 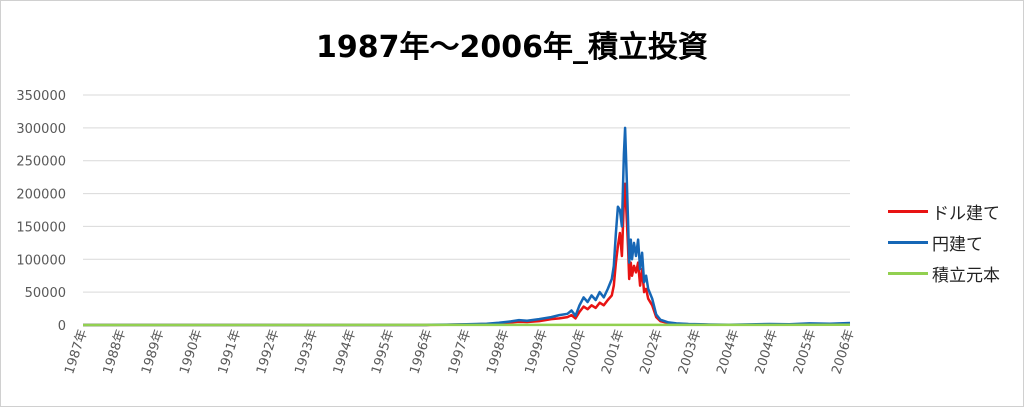 I want to click on y-tick-label: 50000, so click(x=45, y=293).